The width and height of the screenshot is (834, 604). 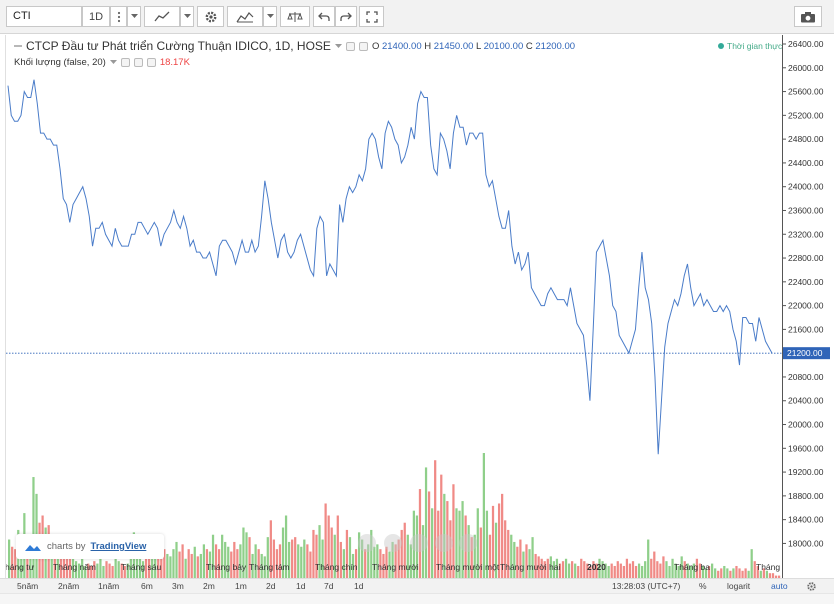 What do you see at coordinates (134, 16) in the screenshot?
I see `interval-dropdown-icon` at bounding box center [134, 16].